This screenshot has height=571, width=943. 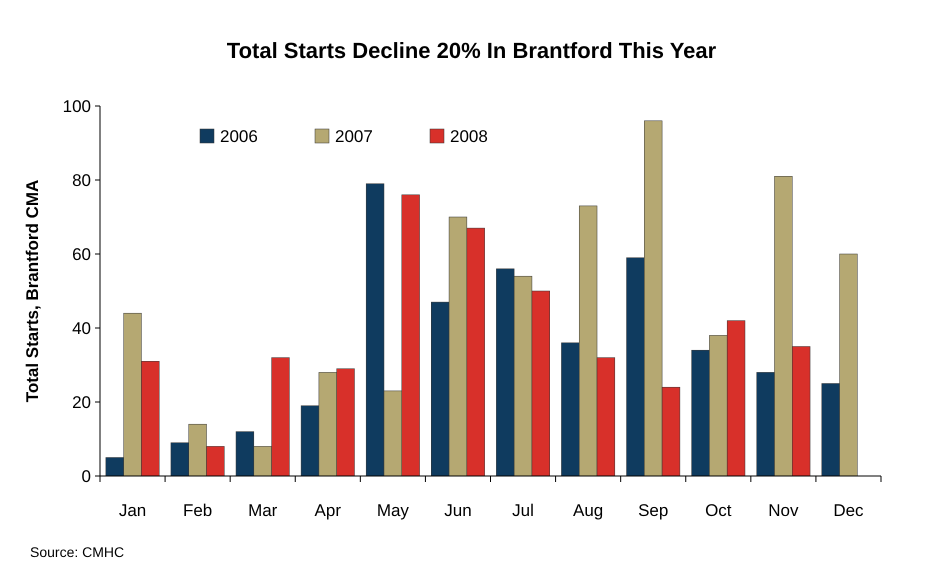 What do you see at coordinates (653, 510) in the screenshot?
I see `x-tick-label: Sep` at bounding box center [653, 510].